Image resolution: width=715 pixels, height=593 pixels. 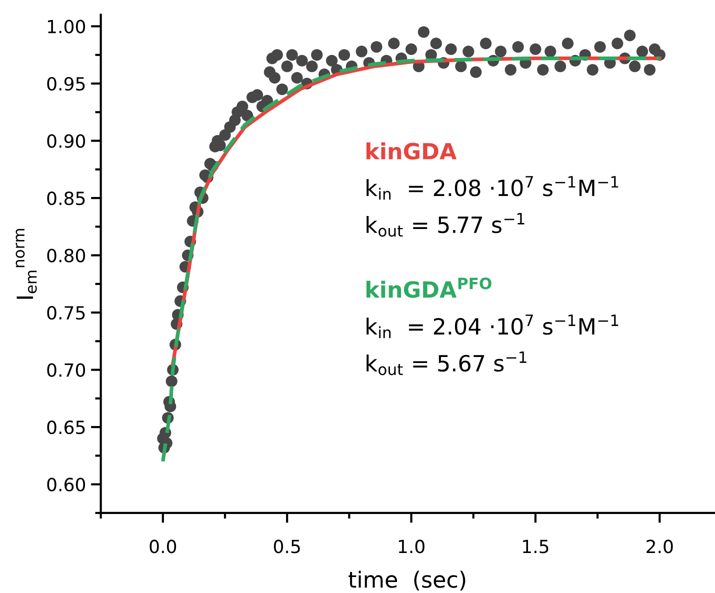 What do you see at coordinates (66, 83) in the screenshot?
I see `y-tick-label: 0.95` at bounding box center [66, 83].